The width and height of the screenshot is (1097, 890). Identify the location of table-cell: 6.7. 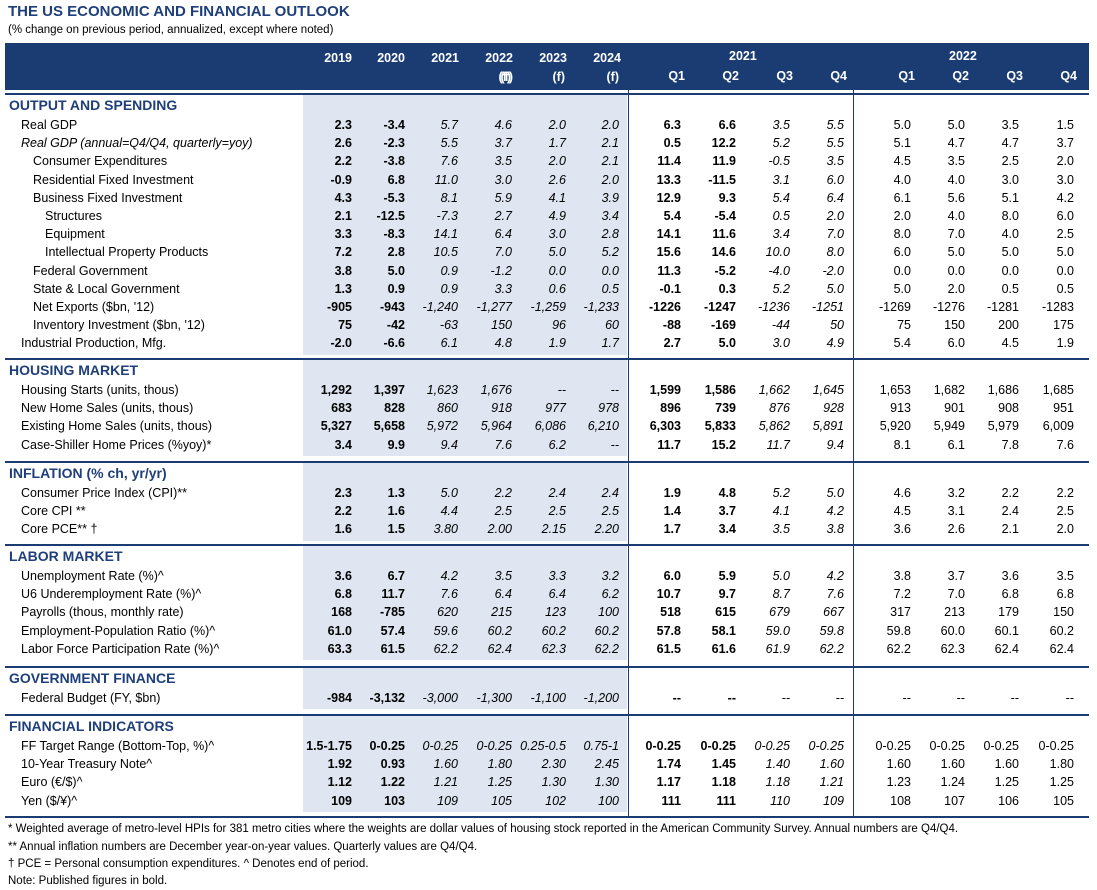
(396, 576).